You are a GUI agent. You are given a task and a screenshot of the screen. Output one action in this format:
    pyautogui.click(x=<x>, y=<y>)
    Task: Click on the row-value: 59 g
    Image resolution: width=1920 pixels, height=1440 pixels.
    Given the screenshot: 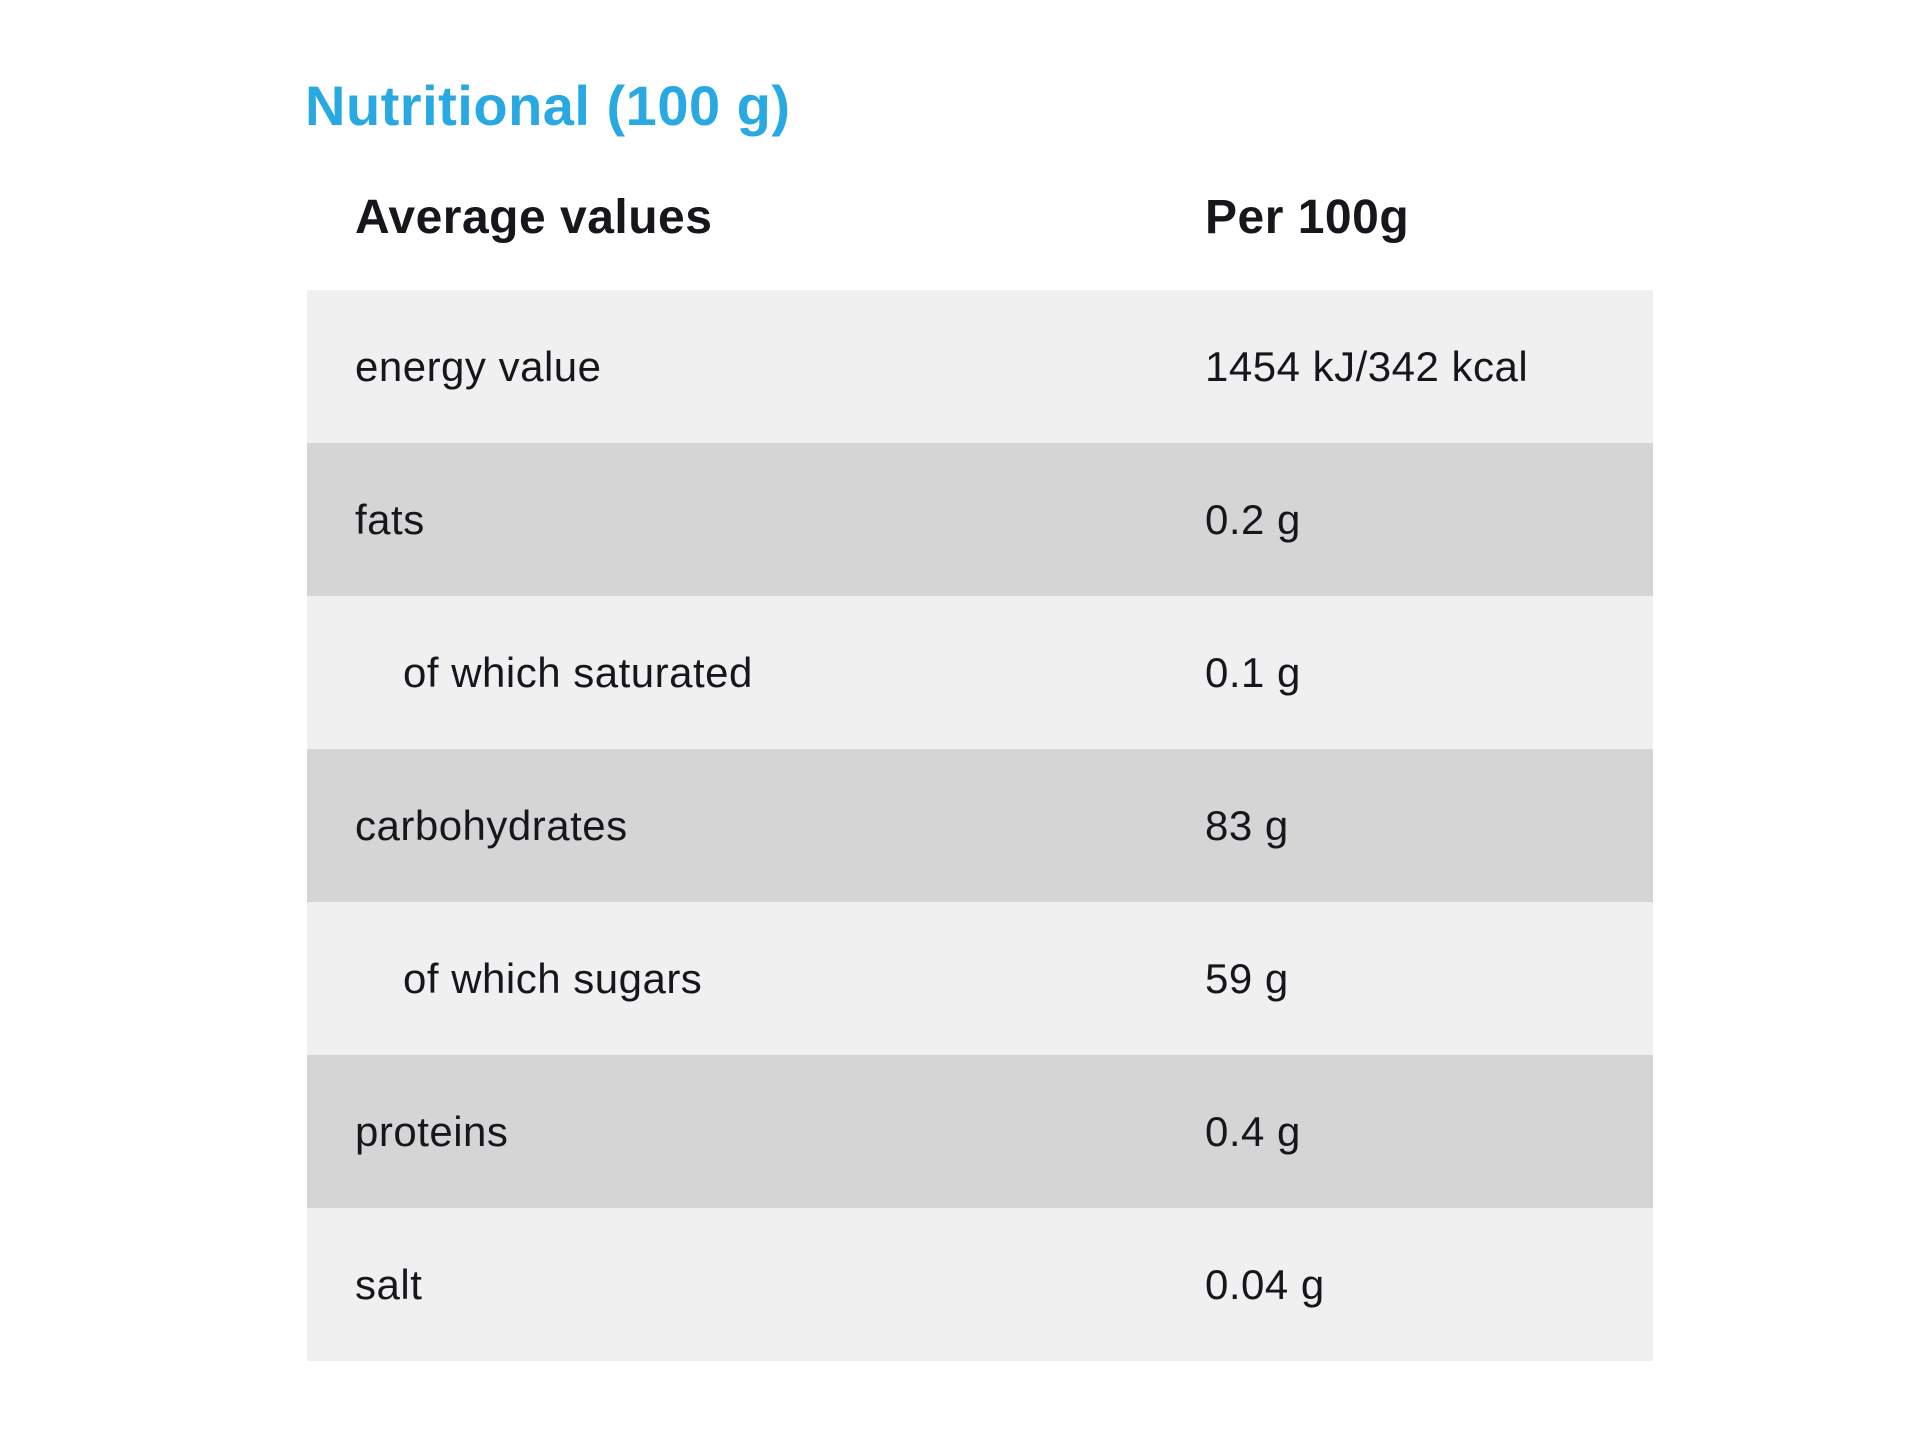 What is the action you would take?
    pyautogui.click(x=1247, y=978)
    